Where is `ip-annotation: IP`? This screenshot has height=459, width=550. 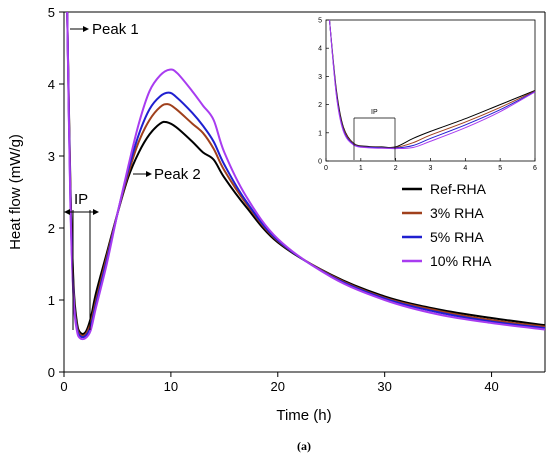 ip-annotation: IP is located at coordinates (81, 260).